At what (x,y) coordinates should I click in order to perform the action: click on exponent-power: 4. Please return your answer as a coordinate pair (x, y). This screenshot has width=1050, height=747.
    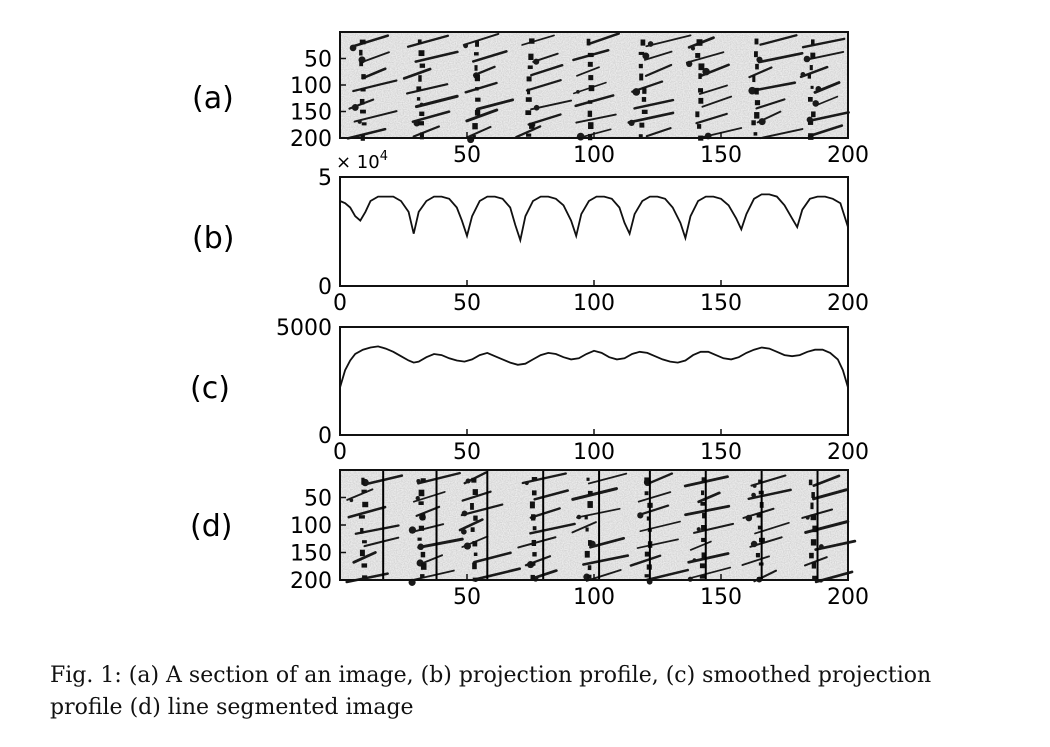
    Looking at the image, I should click on (384, 156).